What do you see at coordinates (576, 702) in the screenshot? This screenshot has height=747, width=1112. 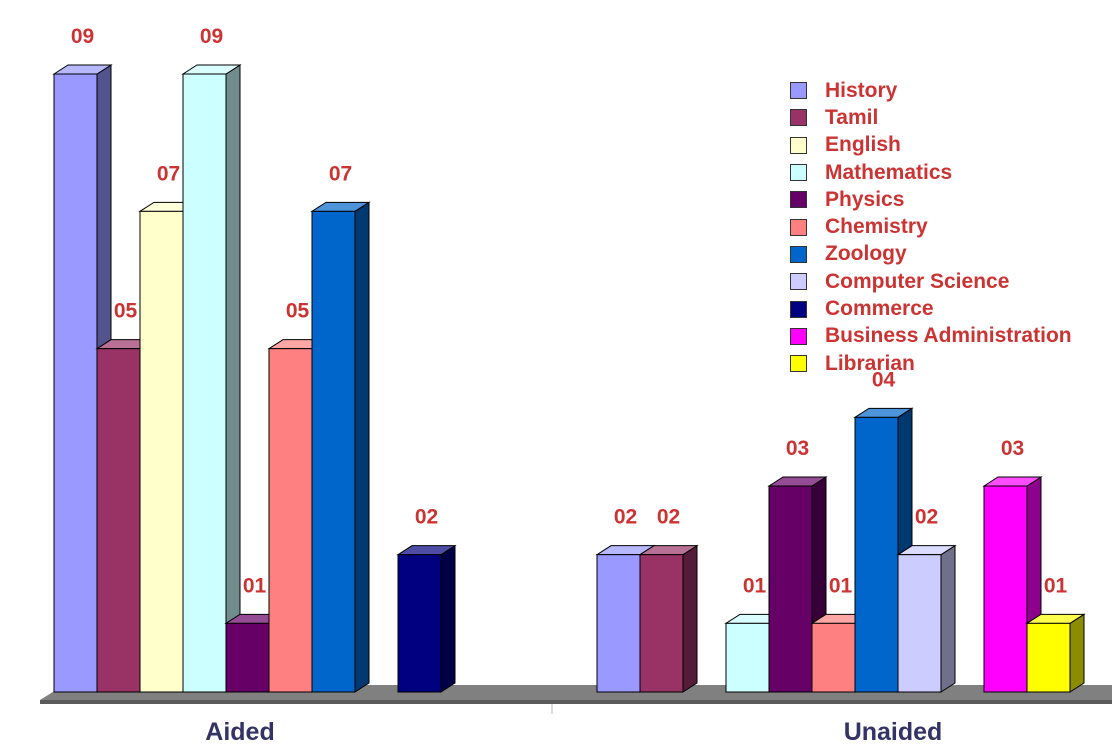 I see `floor-front` at bounding box center [576, 702].